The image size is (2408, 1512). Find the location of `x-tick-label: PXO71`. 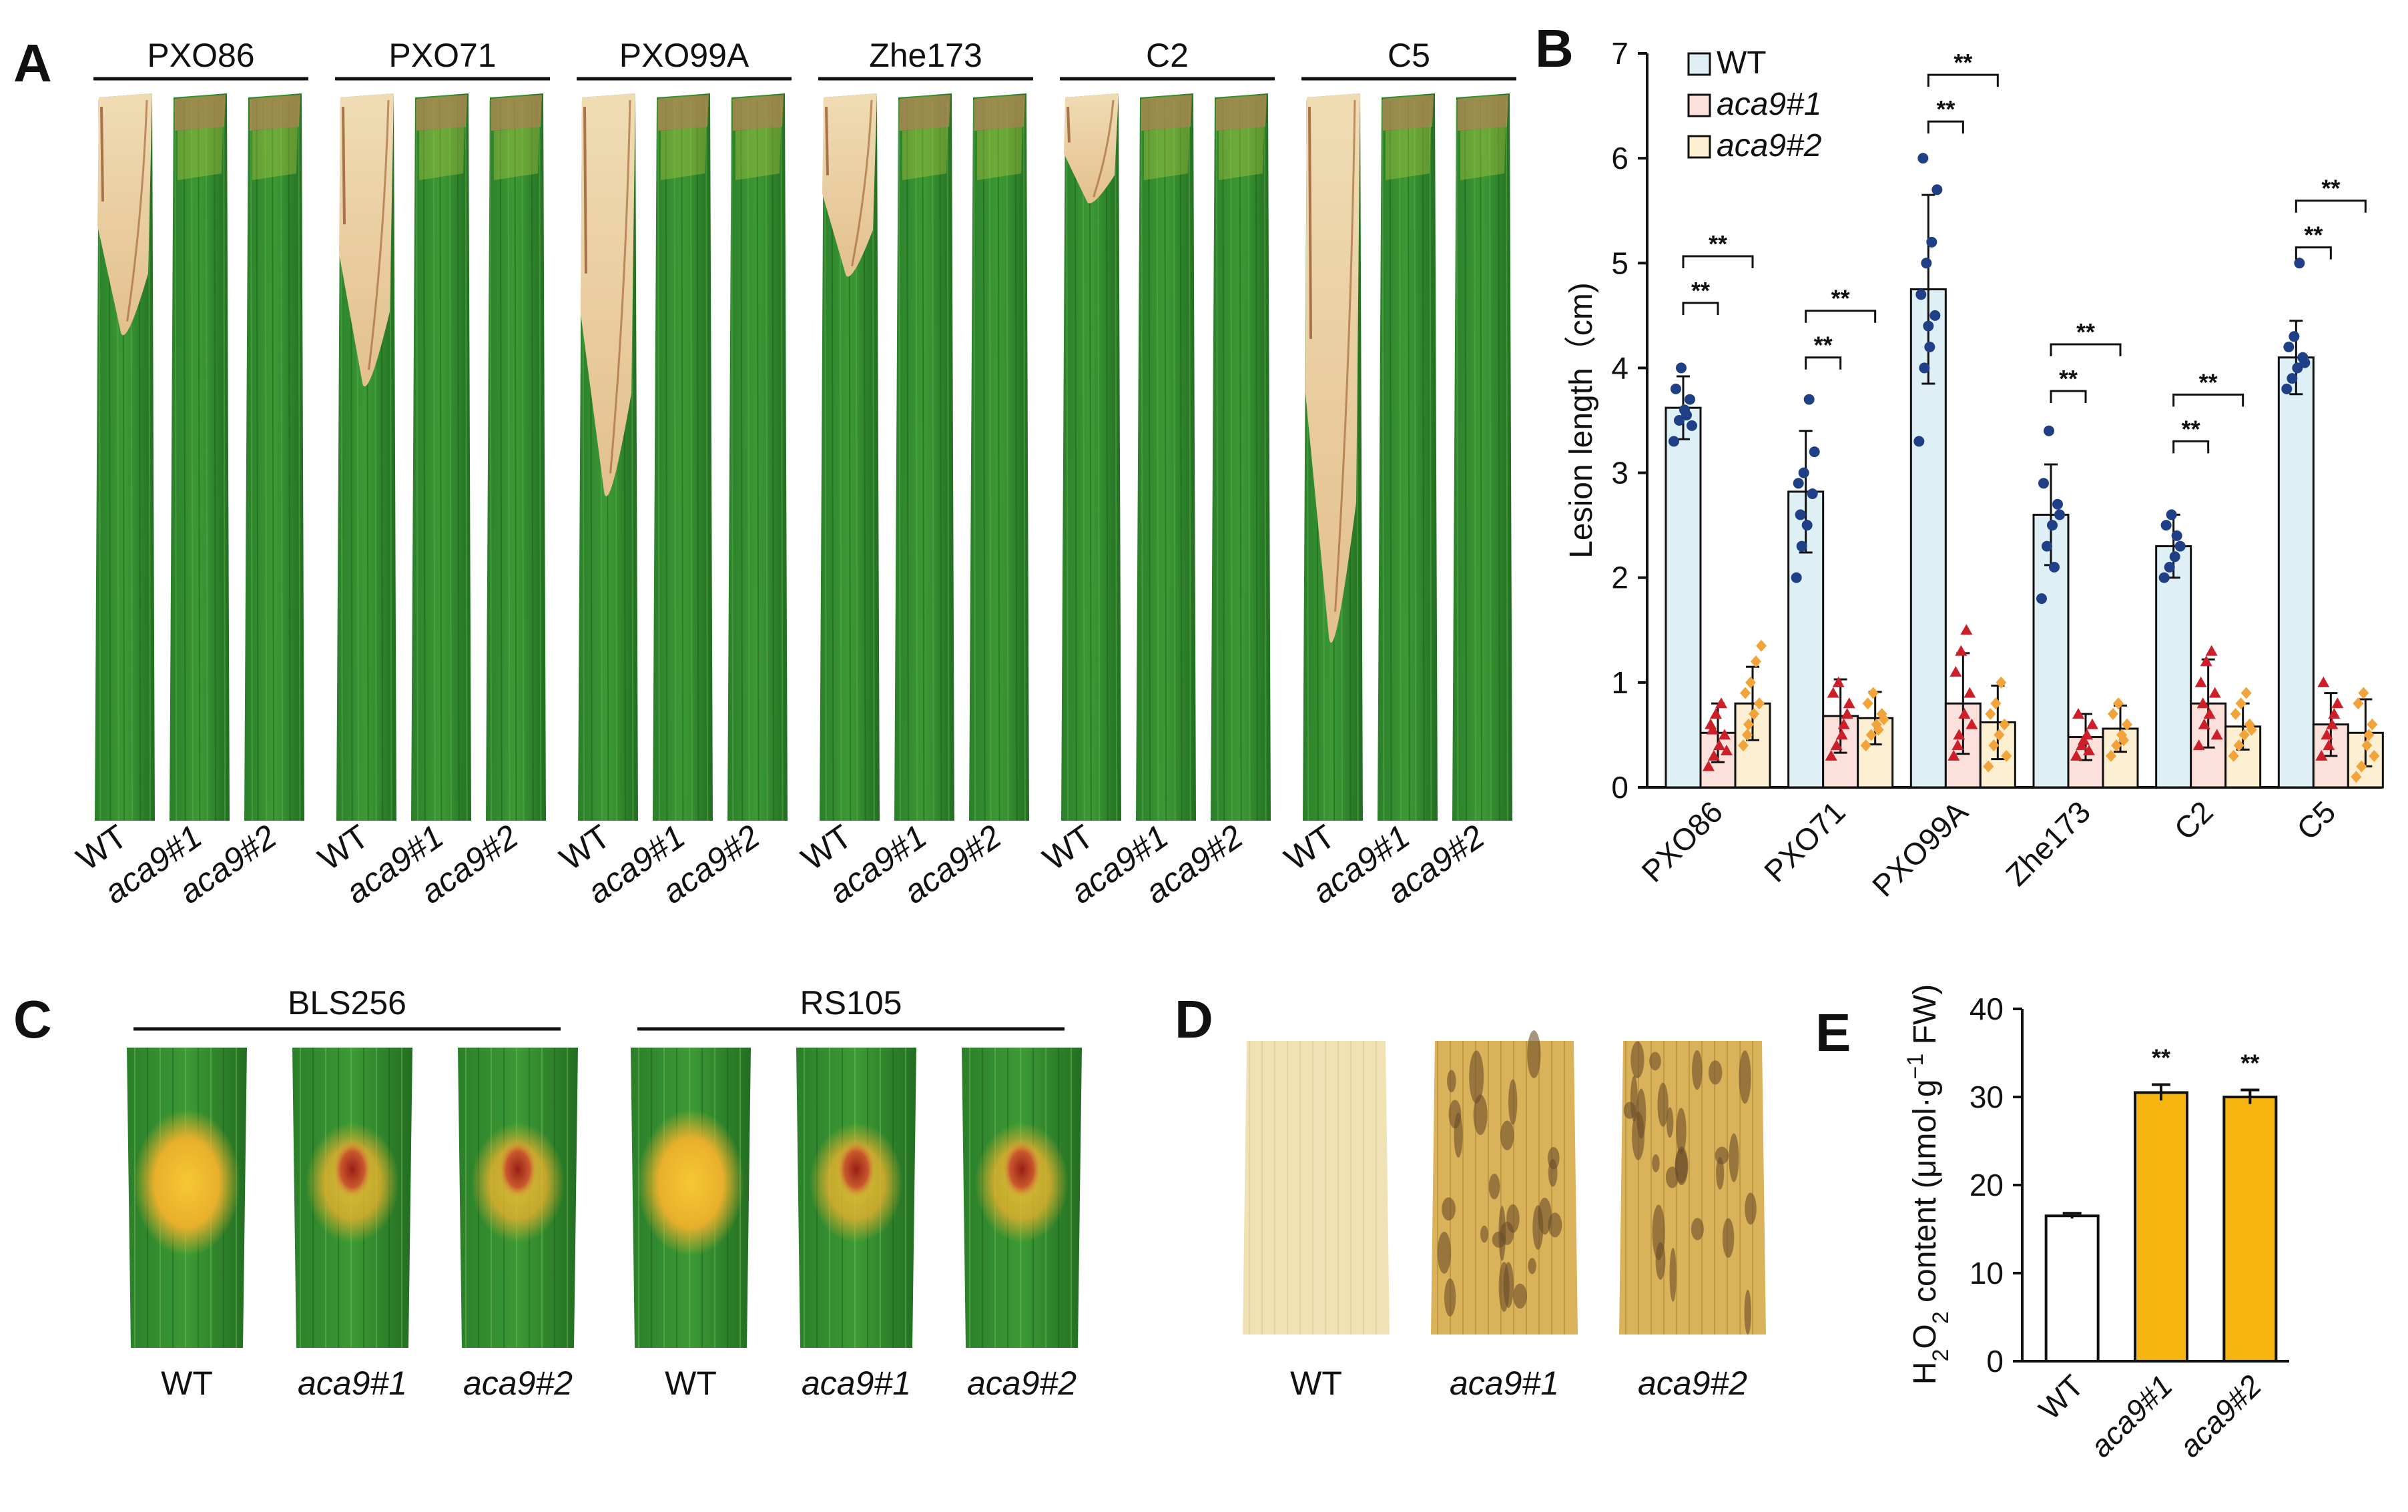

x-tick-label: PXO71 is located at coordinates (1804, 841).